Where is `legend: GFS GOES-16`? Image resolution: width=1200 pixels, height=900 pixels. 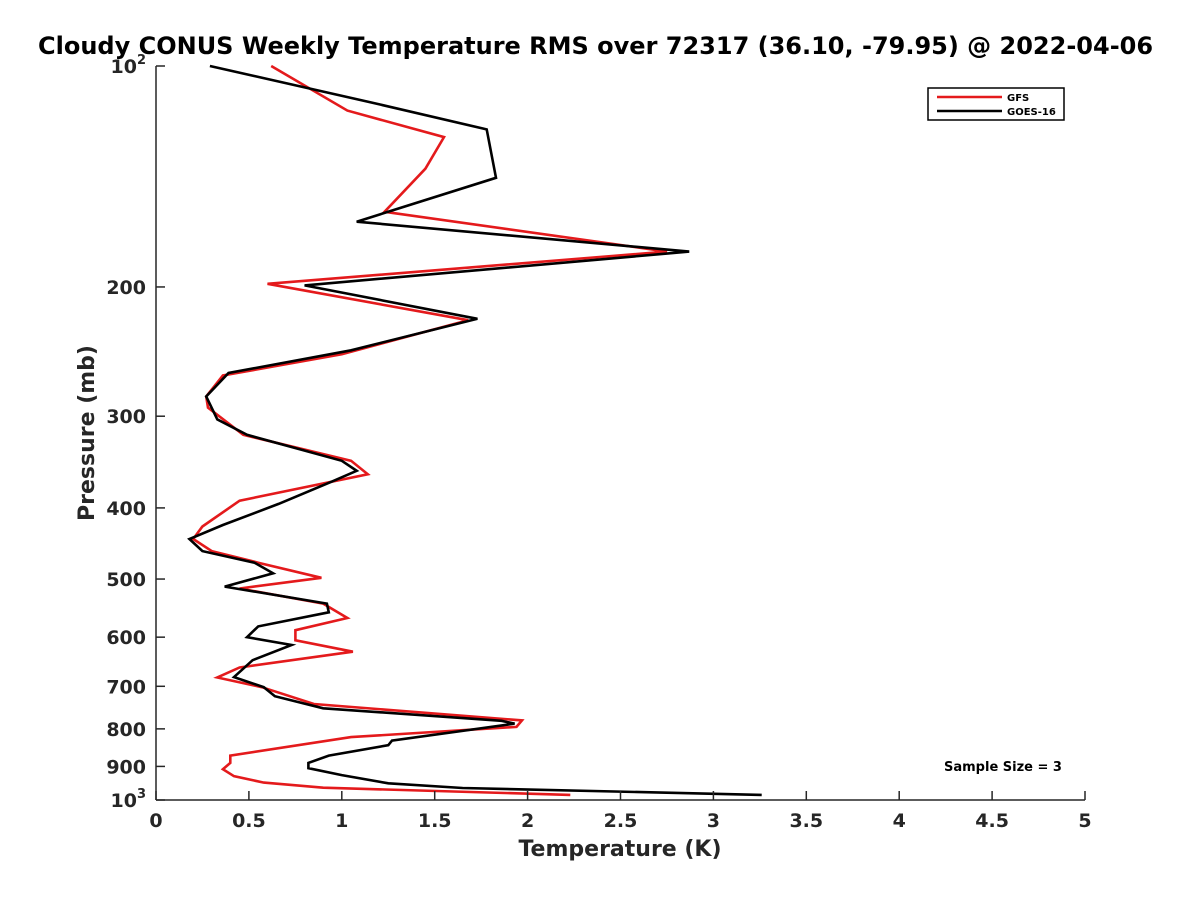
legend: GFS GOES-16 is located at coordinates (996, 104).